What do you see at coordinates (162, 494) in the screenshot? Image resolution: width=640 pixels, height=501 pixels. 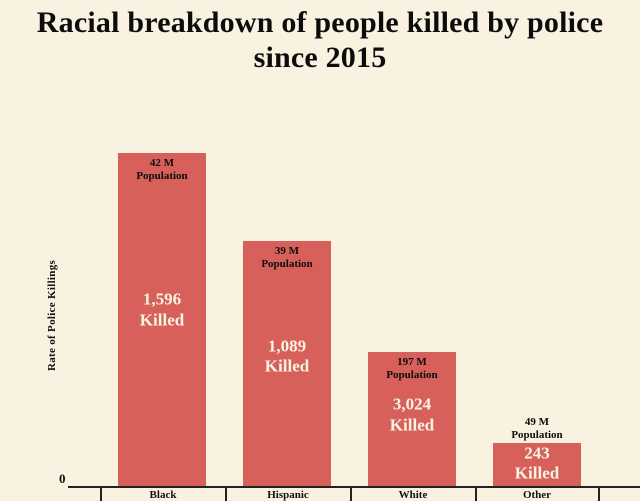 I see `x-tick-black: Black` at bounding box center [162, 494].